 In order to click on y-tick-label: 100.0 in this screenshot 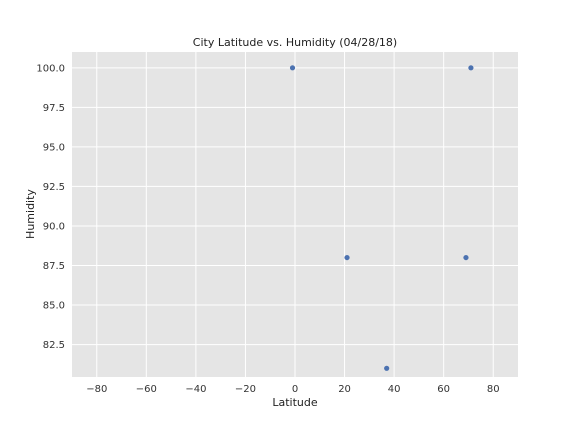, I will do `click(50, 68)`.